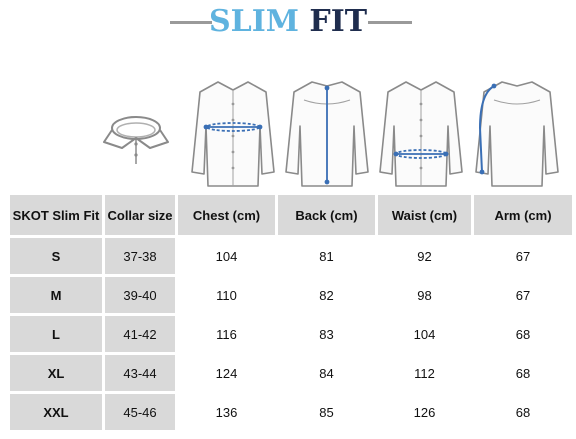 The height and width of the screenshot is (439, 576). What do you see at coordinates (326, 215) in the screenshot?
I see `header-back: Back (cm)` at bounding box center [326, 215].